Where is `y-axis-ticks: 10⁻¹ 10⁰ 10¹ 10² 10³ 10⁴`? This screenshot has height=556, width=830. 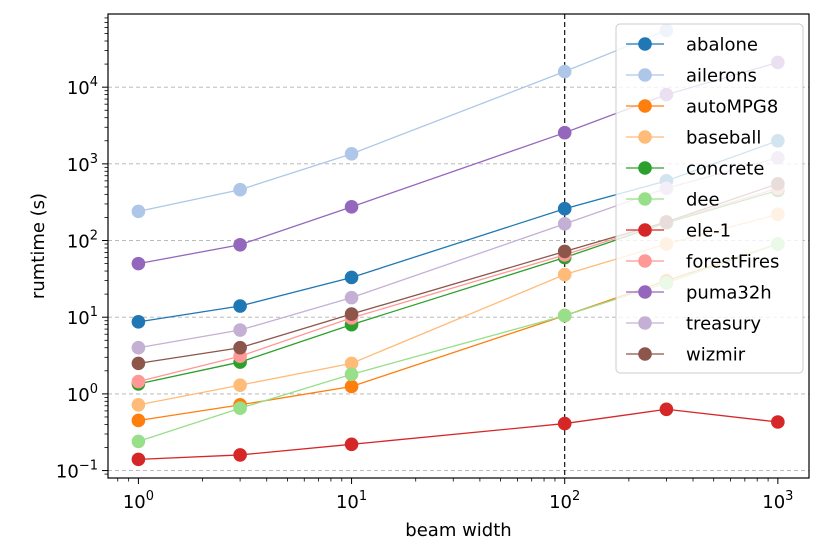 y-axis-ticks: 10⁻¹ 10⁰ 10¹ 10² 10³ 10⁴ is located at coordinates (82, 250).